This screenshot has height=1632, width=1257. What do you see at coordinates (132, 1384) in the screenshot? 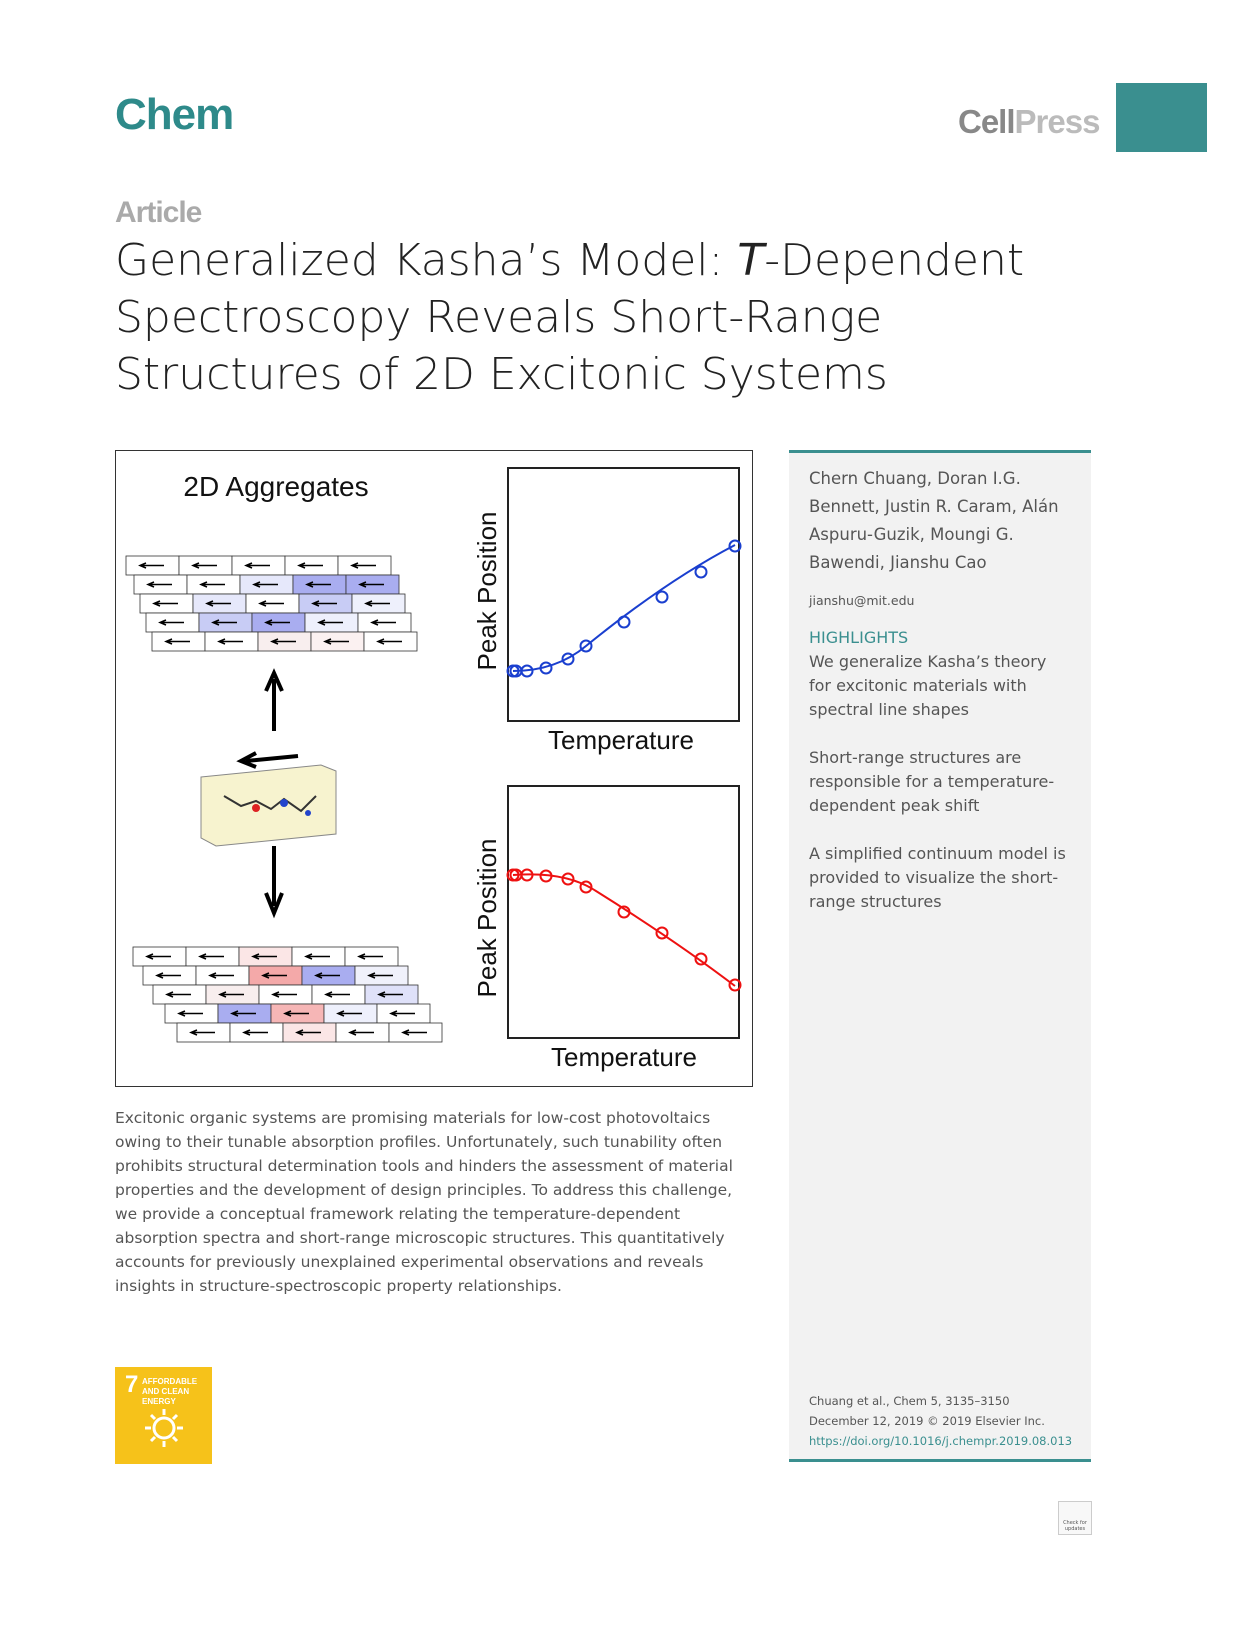
I see `sdg-number: 7` at bounding box center [132, 1384].